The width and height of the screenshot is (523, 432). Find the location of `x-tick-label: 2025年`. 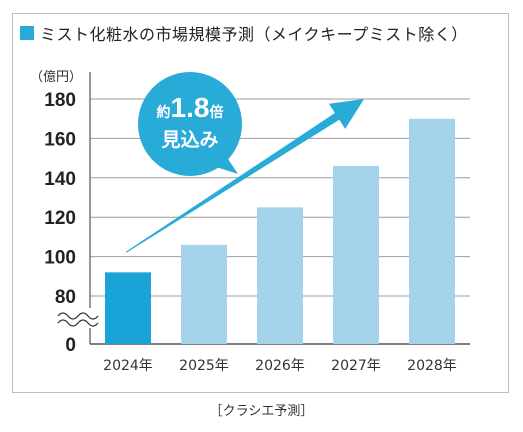

x-tick-label: 2025年 is located at coordinates (204, 366).